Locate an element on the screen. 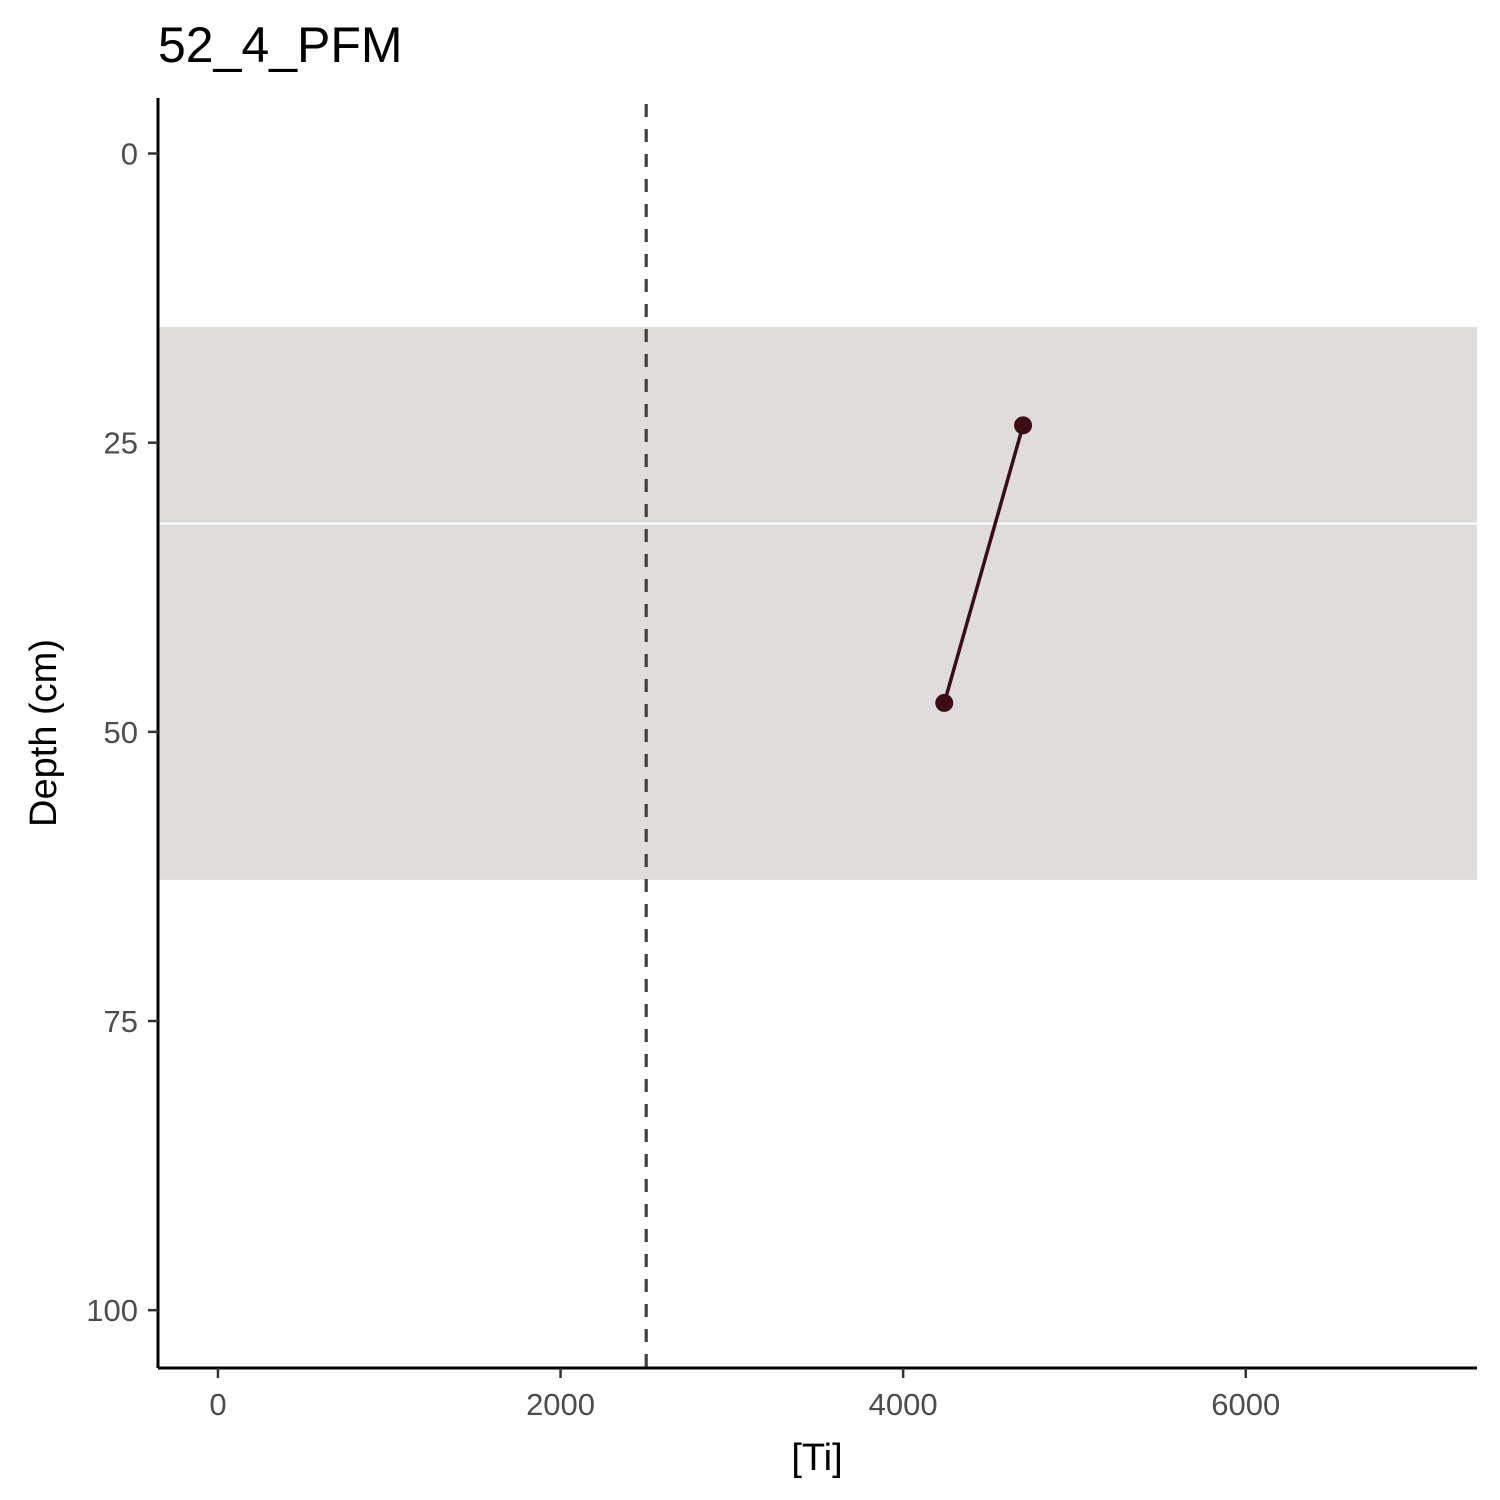 This screenshot has width=1500, height=1500. x-tick-label: 2000 is located at coordinates (560, 1404).